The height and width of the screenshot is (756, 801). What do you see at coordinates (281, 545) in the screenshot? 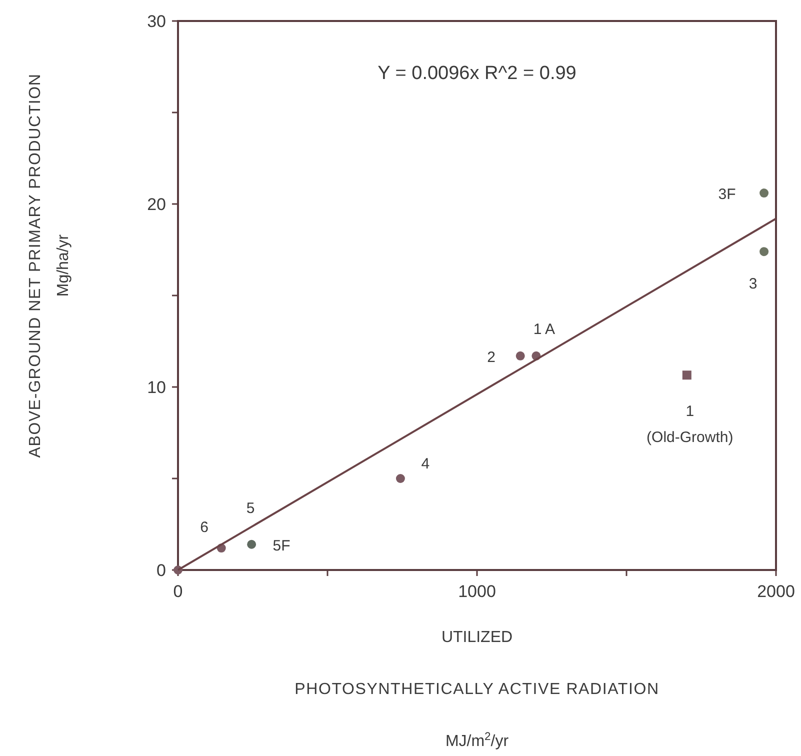
I see `annotation: 5F` at bounding box center [281, 545].